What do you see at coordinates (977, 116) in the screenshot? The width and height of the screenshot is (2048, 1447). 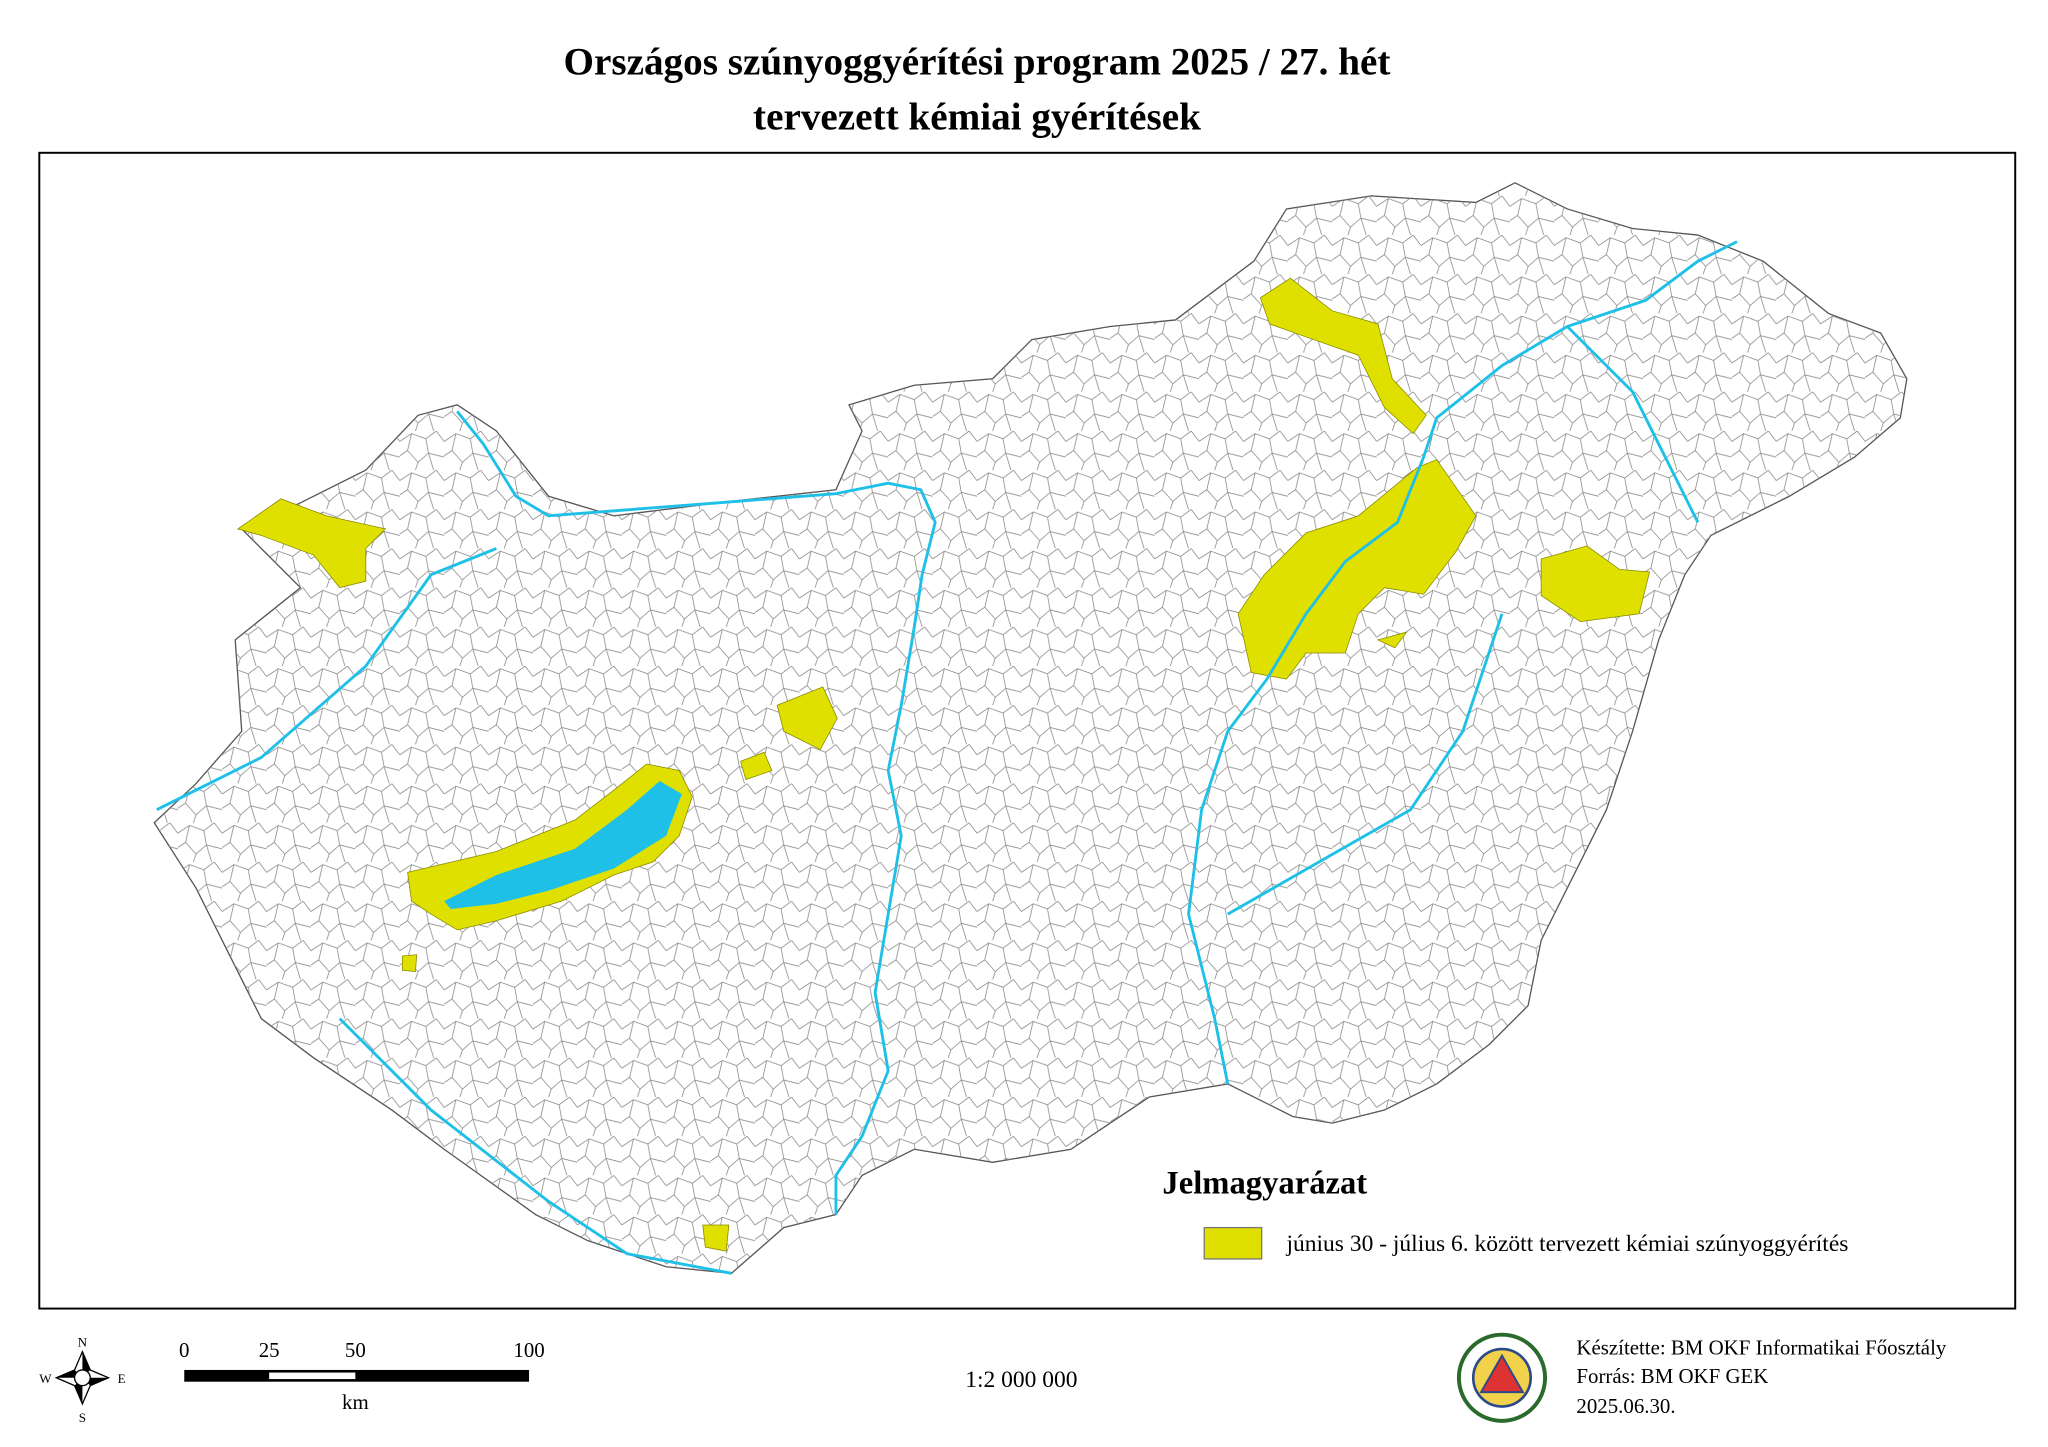 I see `map-subtitle: tervezett kémiai gyérítések` at bounding box center [977, 116].